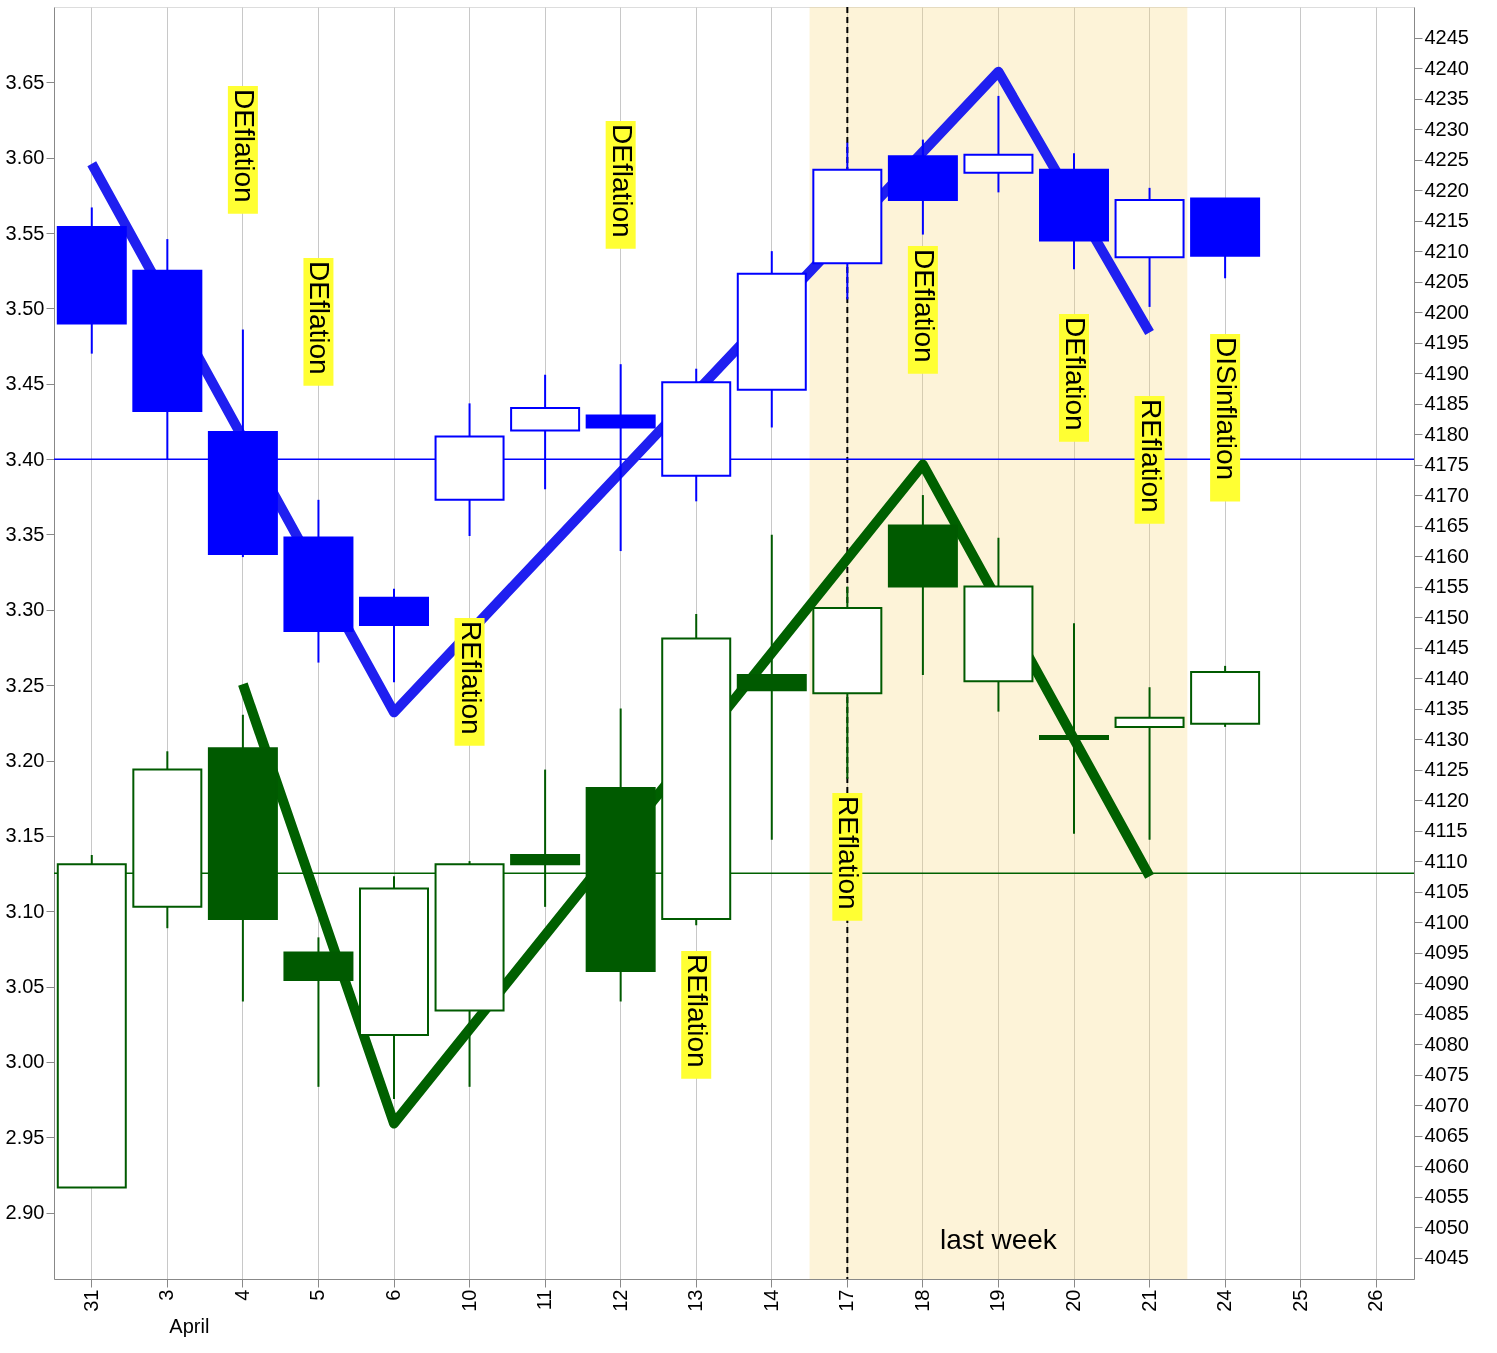 The width and height of the screenshot is (1497, 1353). Describe the element at coordinates (846, 1300) in the screenshot. I see `x-tick-label: 17` at that location.